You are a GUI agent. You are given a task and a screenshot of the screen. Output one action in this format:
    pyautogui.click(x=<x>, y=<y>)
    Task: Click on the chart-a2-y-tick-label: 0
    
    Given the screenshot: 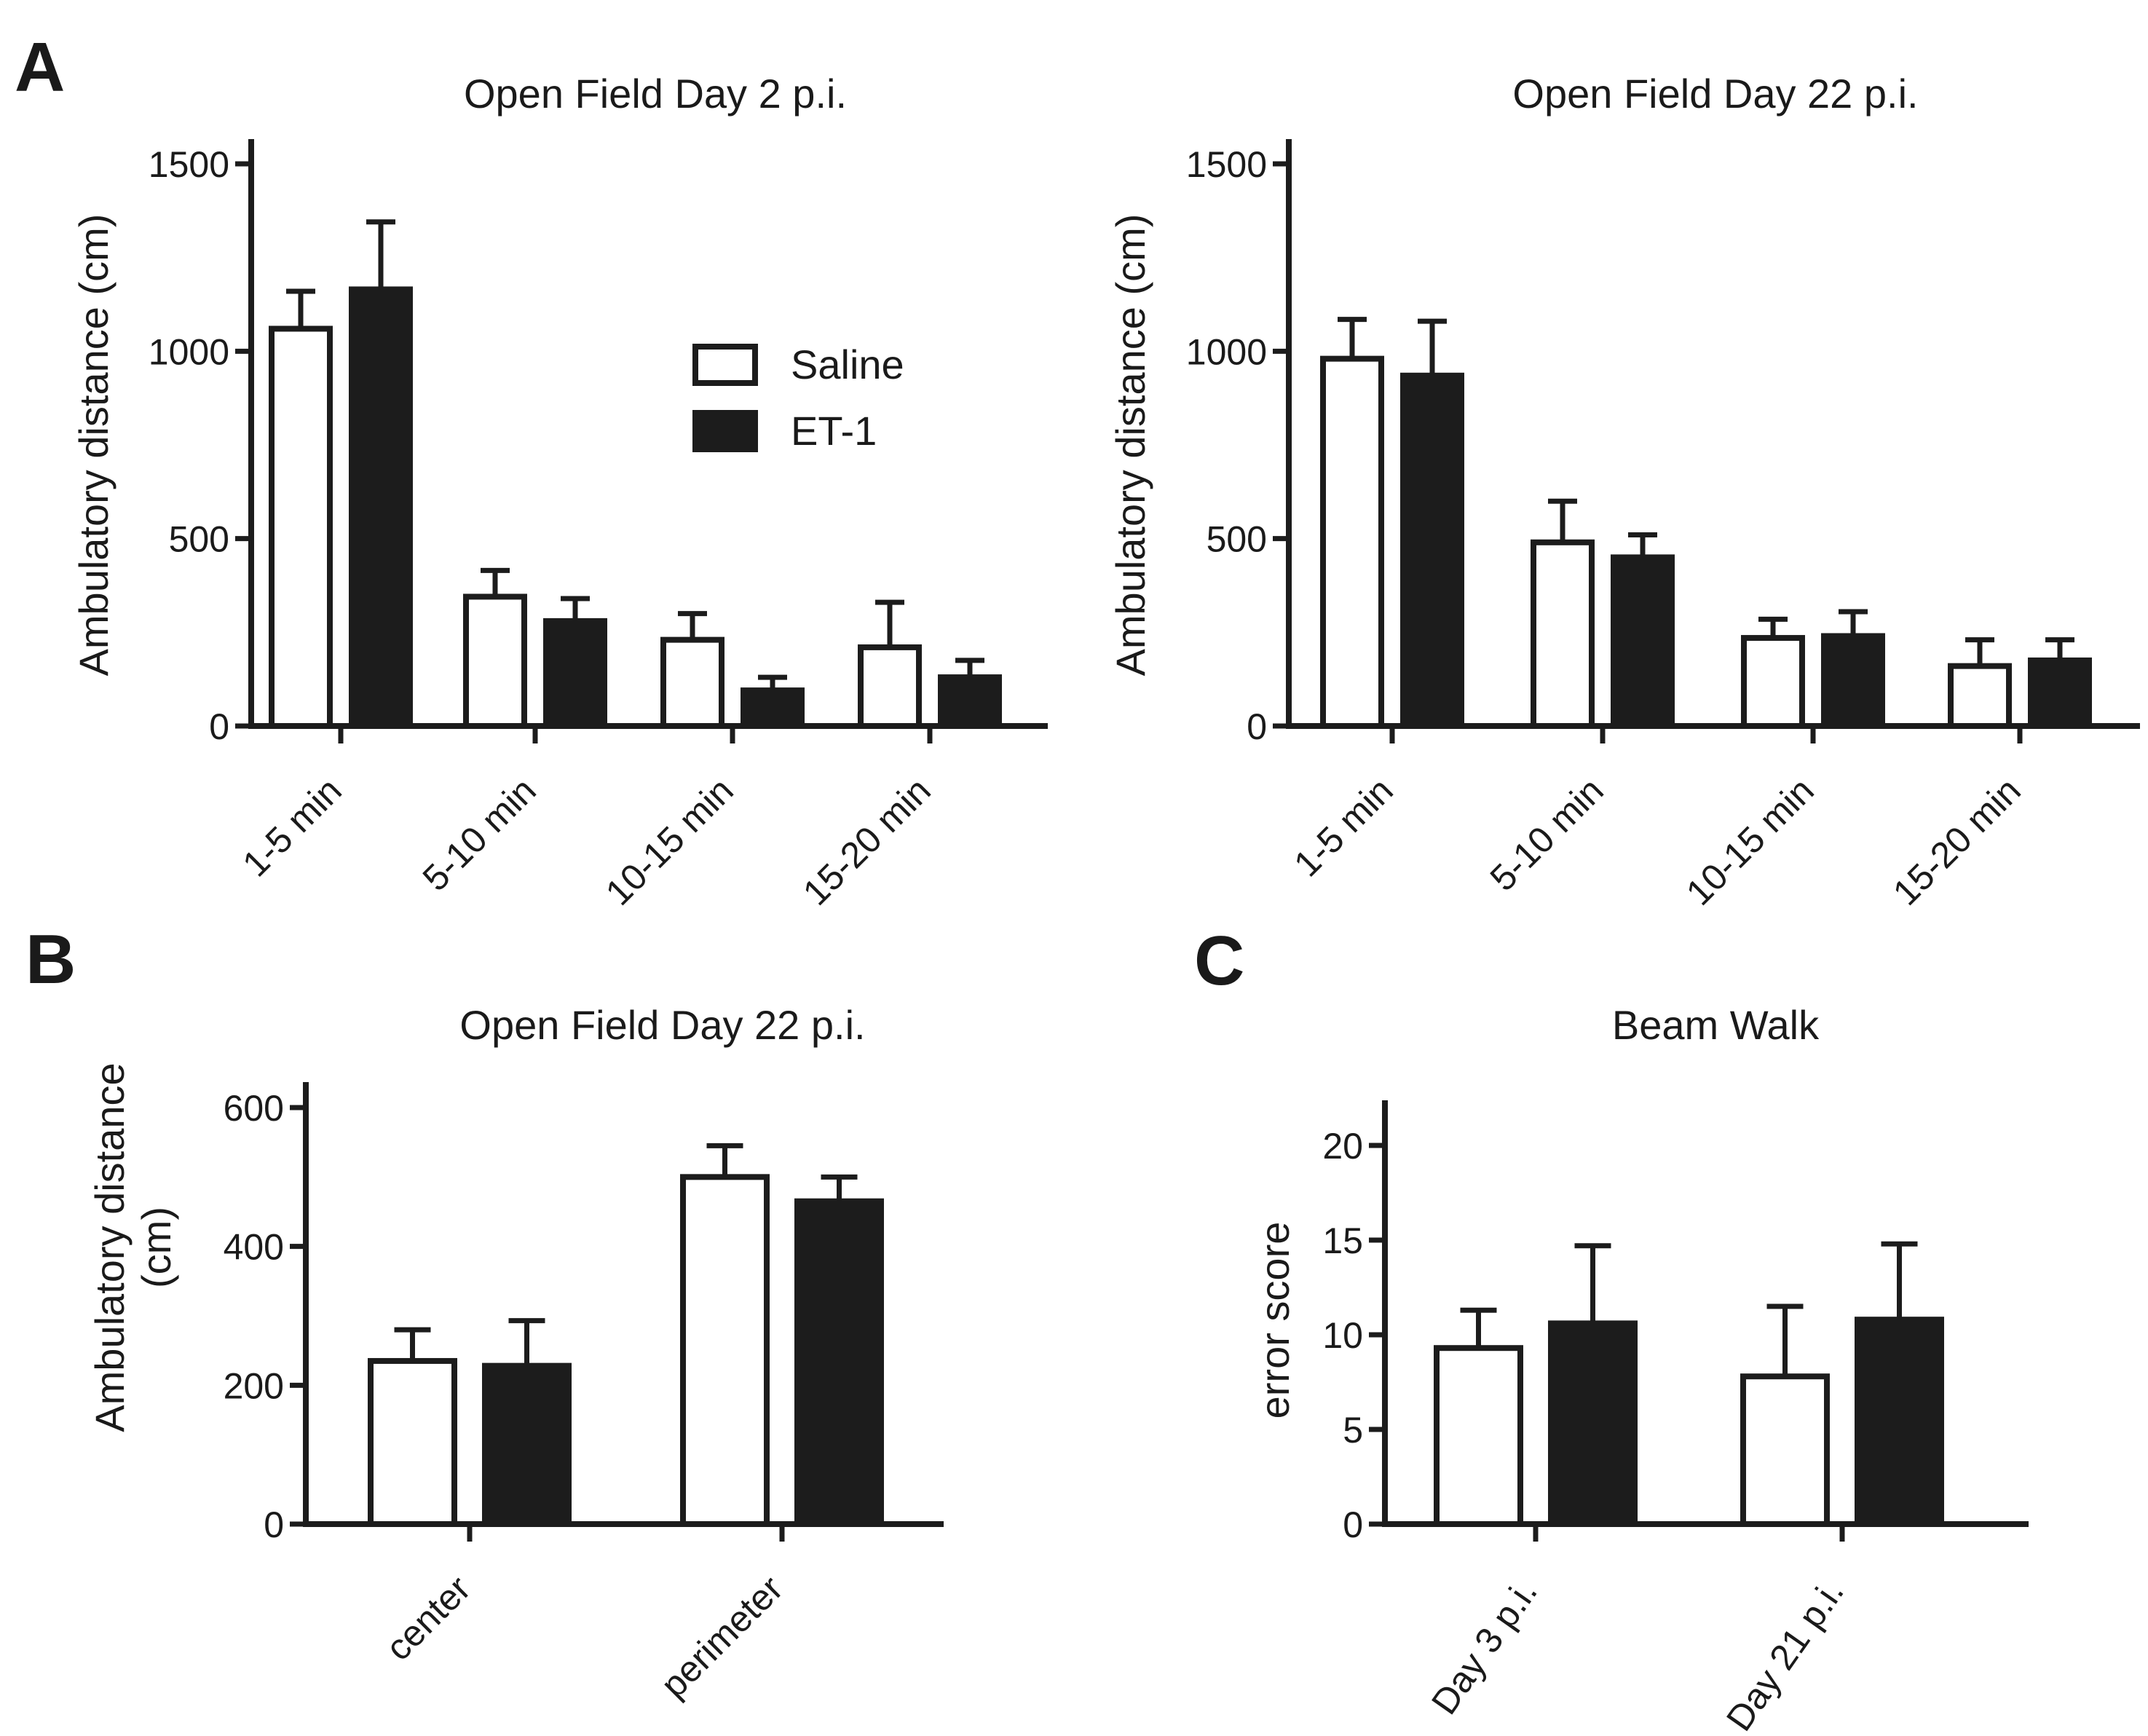 What is the action you would take?
    pyautogui.click(x=1257, y=726)
    